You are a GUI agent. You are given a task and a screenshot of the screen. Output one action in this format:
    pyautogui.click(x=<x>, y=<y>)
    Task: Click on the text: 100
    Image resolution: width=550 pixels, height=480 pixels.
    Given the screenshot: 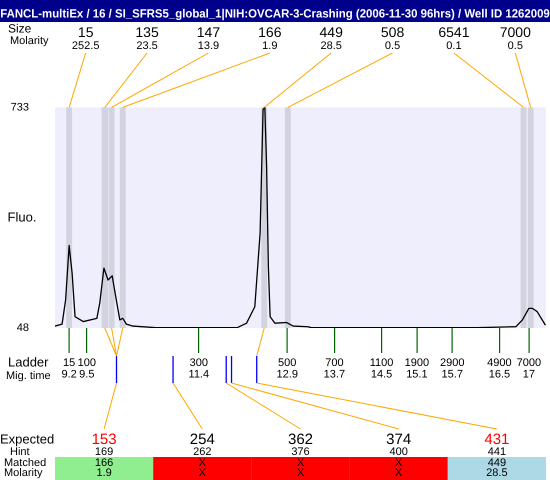 What is the action you would take?
    pyautogui.click(x=87, y=363)
    